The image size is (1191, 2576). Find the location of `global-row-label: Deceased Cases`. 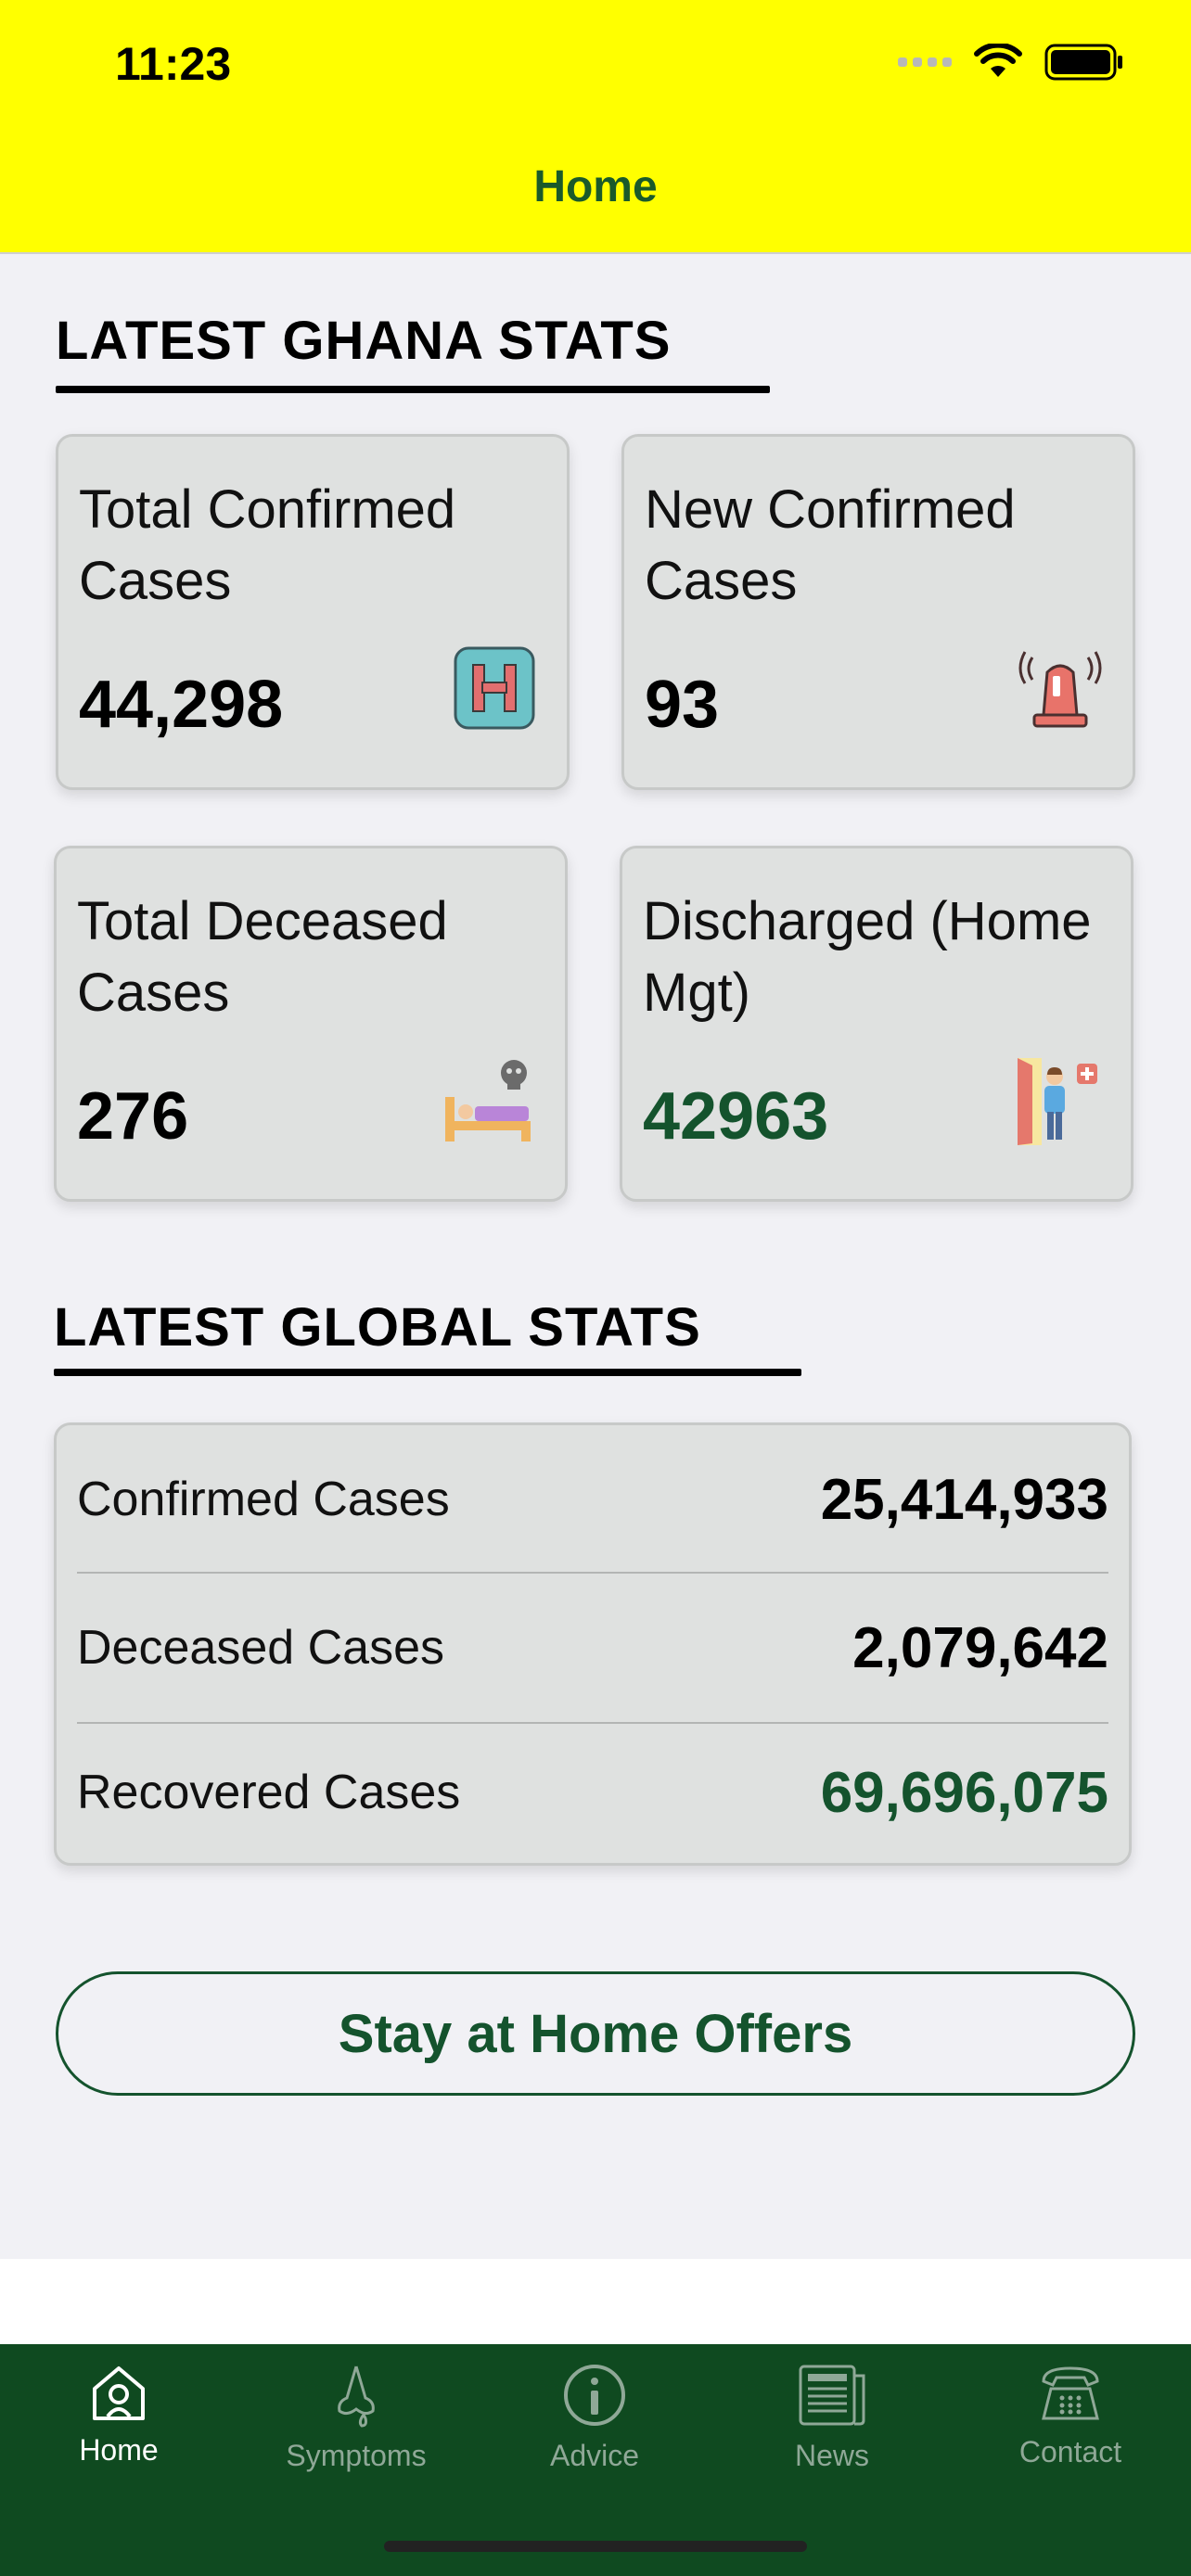

global-row-label: Deceased Cases is located at coordinates (260, 1648).